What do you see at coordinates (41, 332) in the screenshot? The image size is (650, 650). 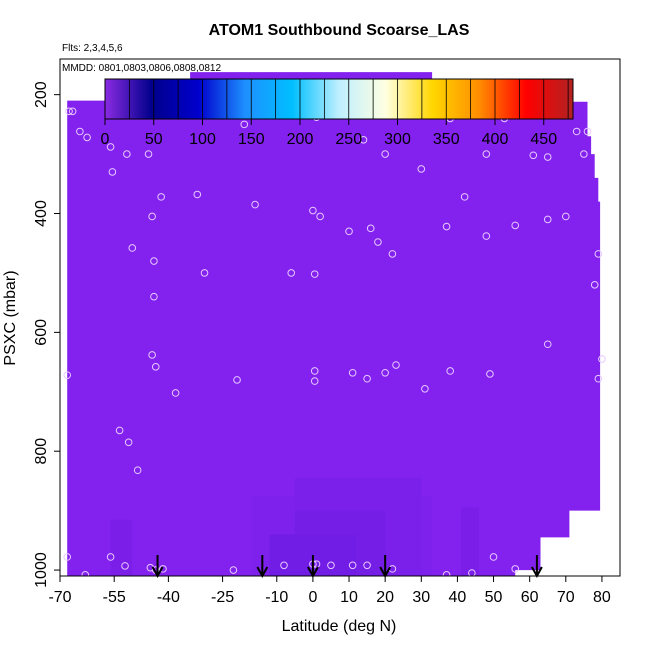 I see `y-tick-label: 600` at bounding box center [41, 332].